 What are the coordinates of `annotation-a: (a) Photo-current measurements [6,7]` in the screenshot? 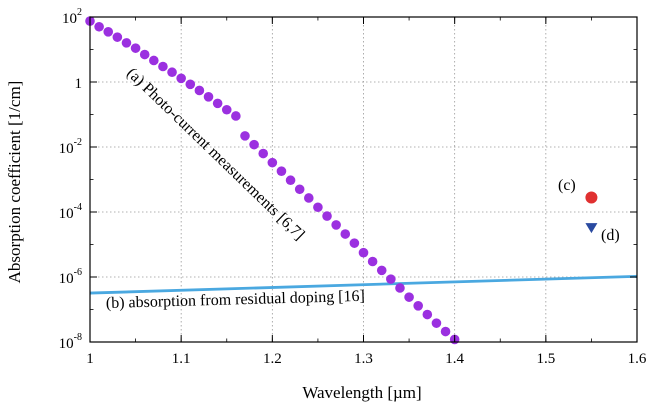 It's located at (215, 154).